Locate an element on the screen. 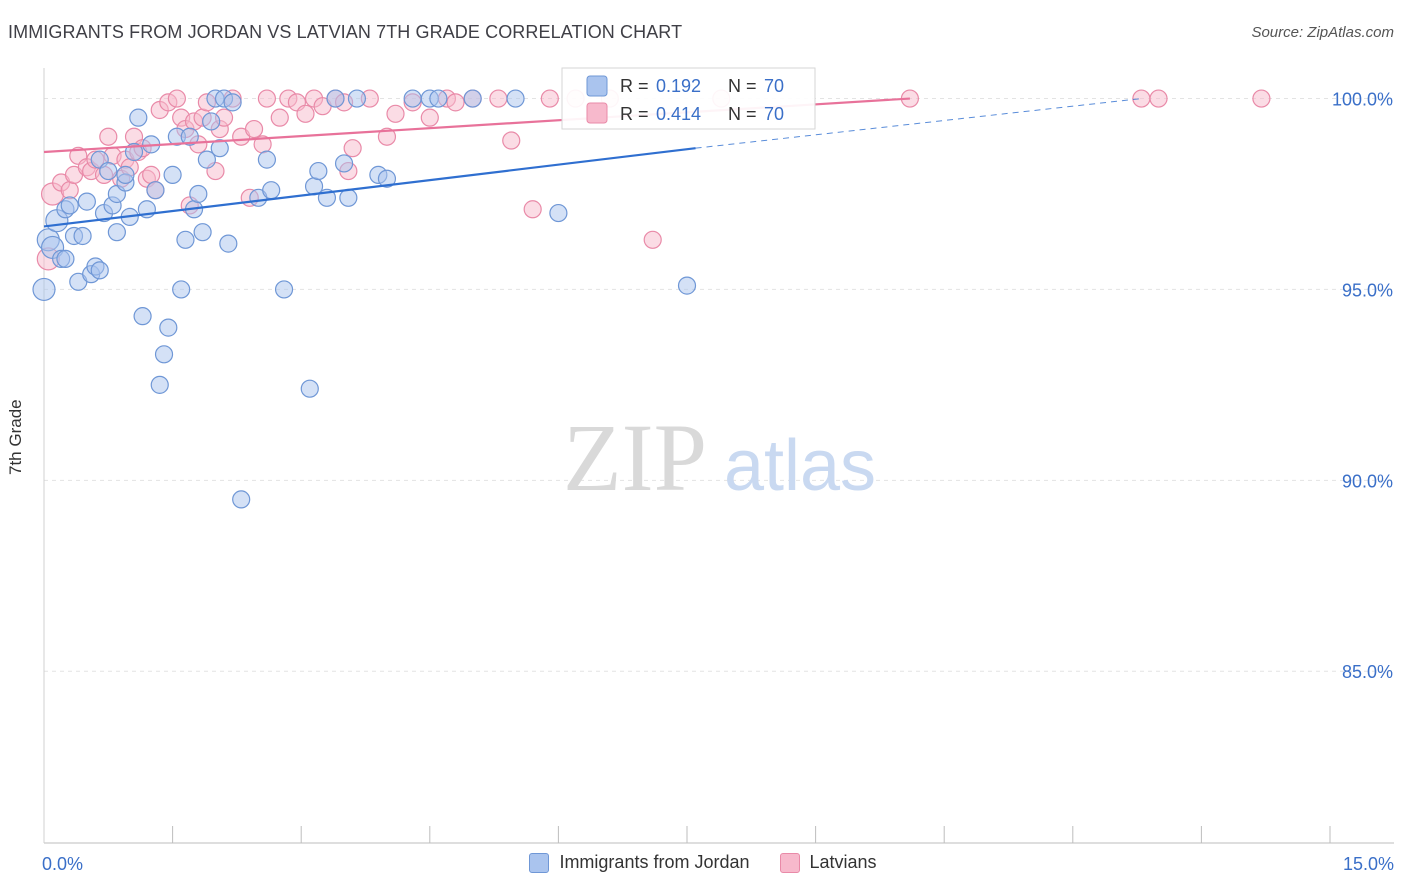 The width and height of the screenshot is (1406, 892). y-tick-label-85: 85.0% is located at coordinates (1367, 672).